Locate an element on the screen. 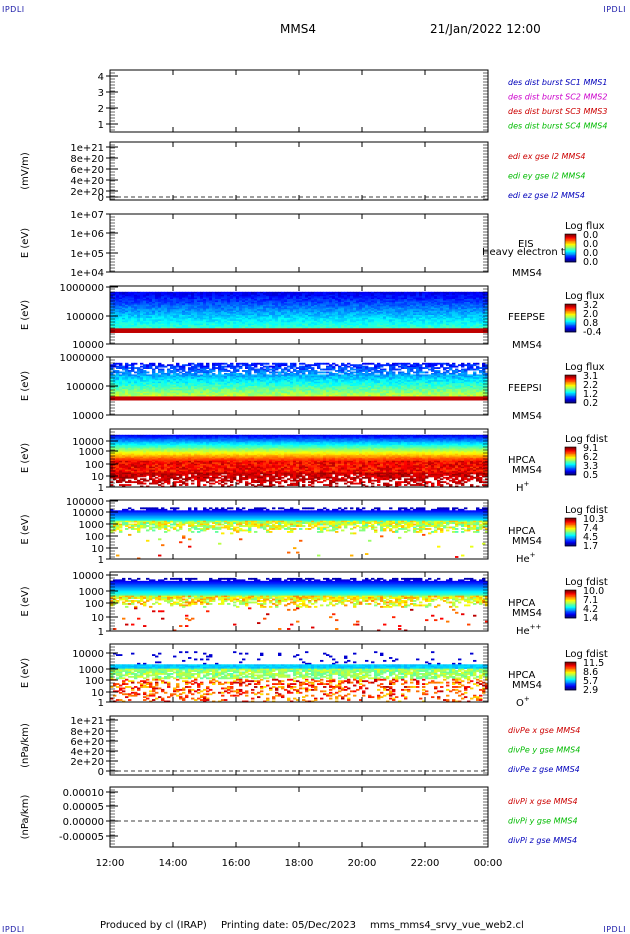 This screenshot has height=934, width=630. footer-produced: Produced by cl (IRAP) is located at coordinates (153, 925).